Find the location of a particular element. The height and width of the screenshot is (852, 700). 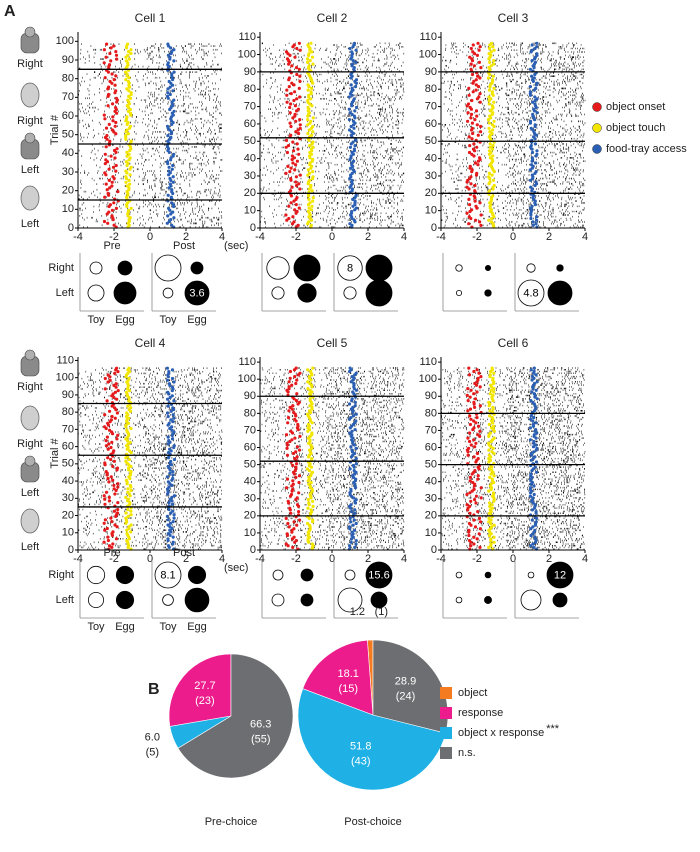

pie-value-label: 1.2 is located at coordinates (357, 612).